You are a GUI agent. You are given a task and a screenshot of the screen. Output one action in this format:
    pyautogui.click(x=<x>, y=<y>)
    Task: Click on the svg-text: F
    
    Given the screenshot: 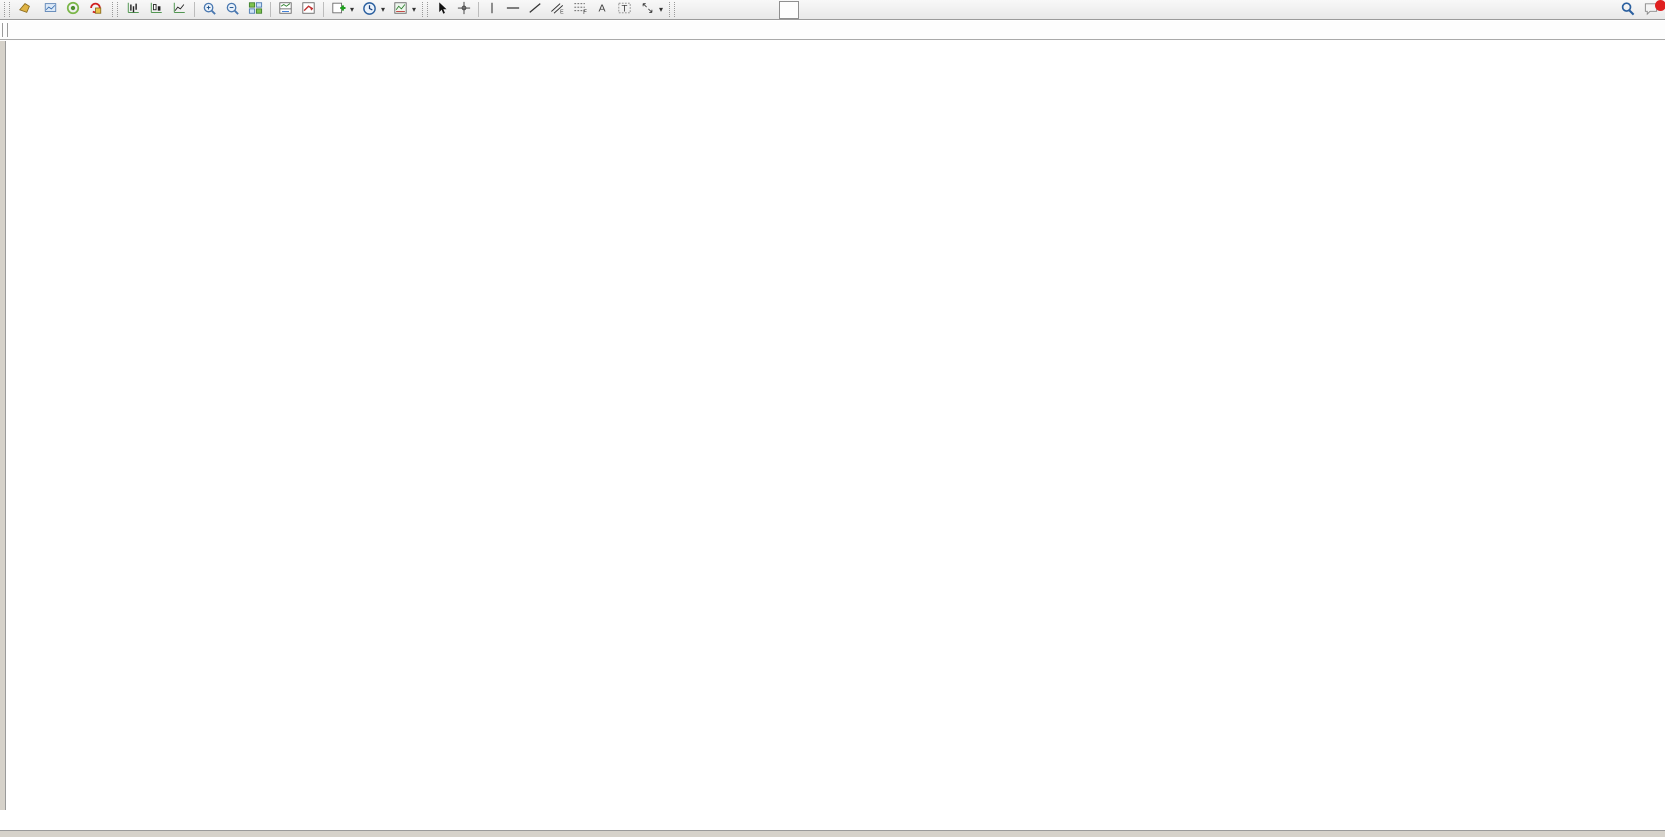 What is the action you would take?
    pyautogui.click(x=585, y=12)
    